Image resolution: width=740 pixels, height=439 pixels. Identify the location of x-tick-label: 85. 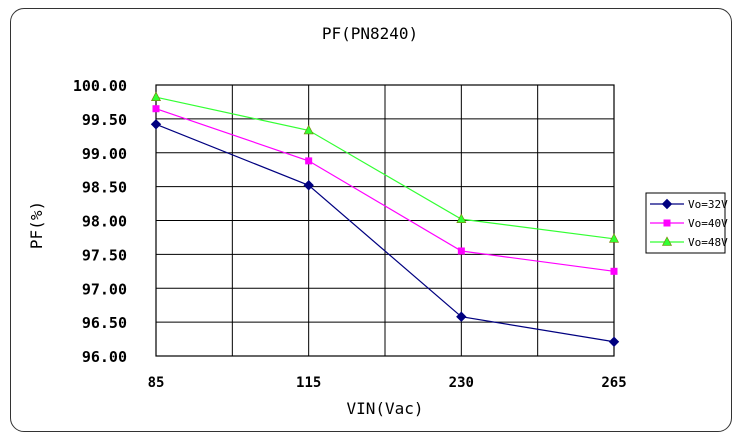
(156, 383).